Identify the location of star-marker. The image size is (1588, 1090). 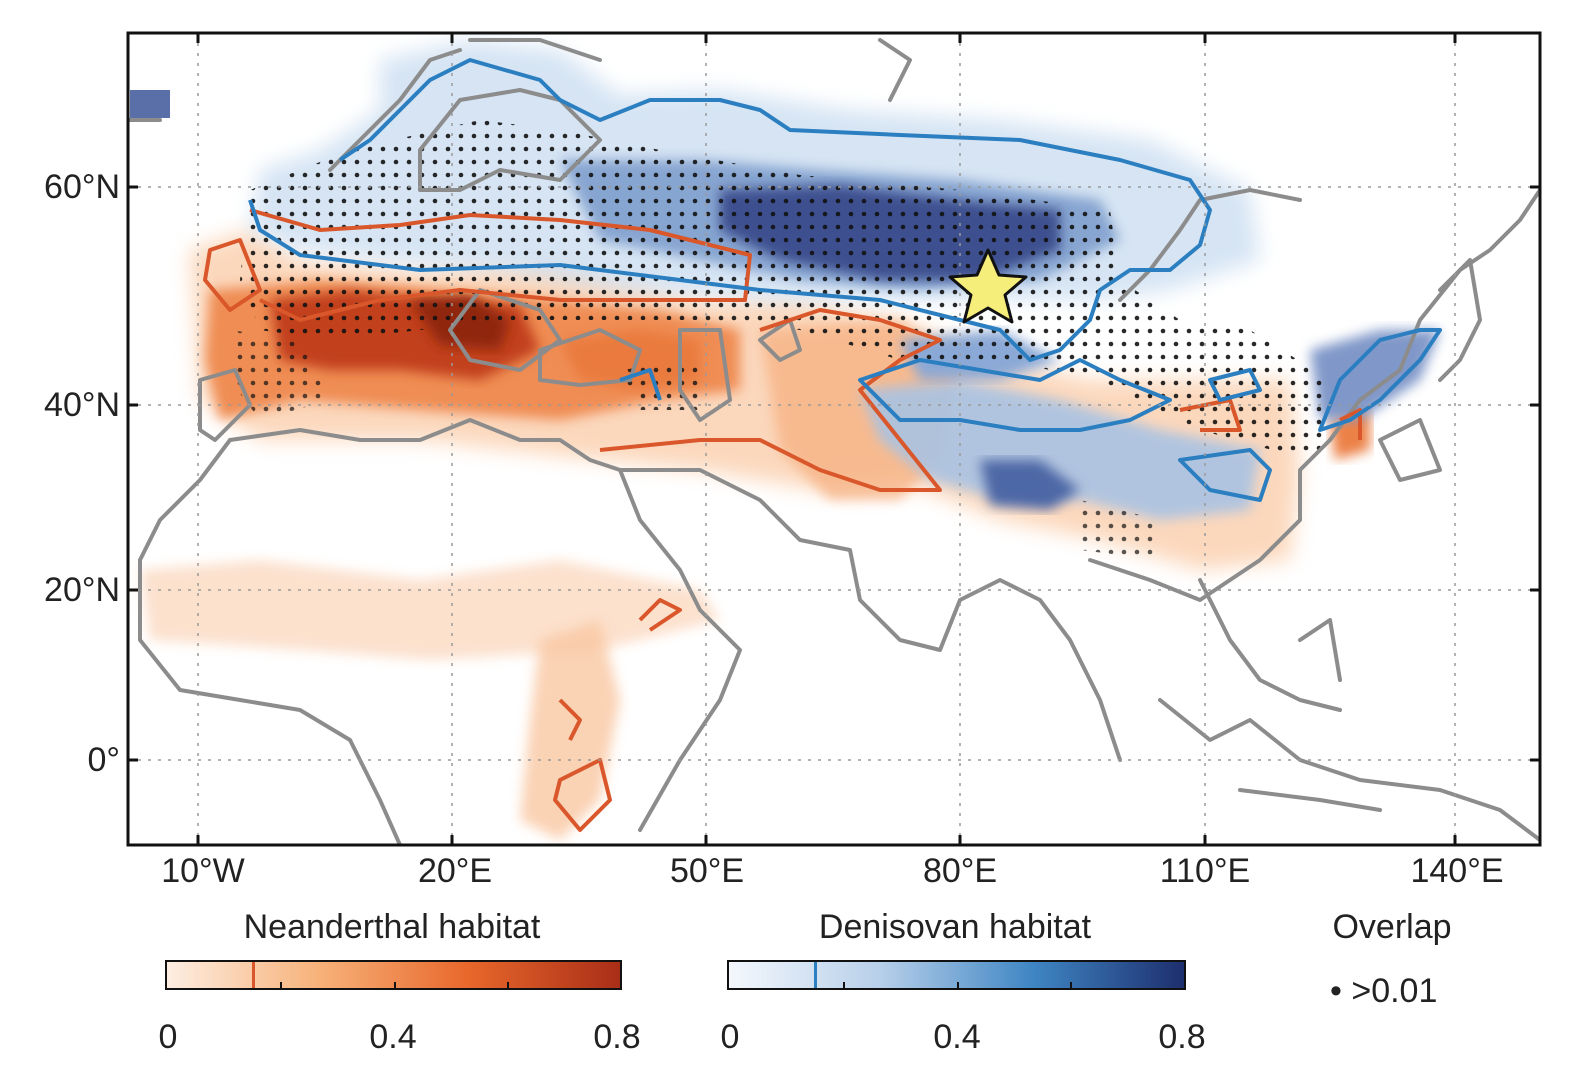
(988, 286).